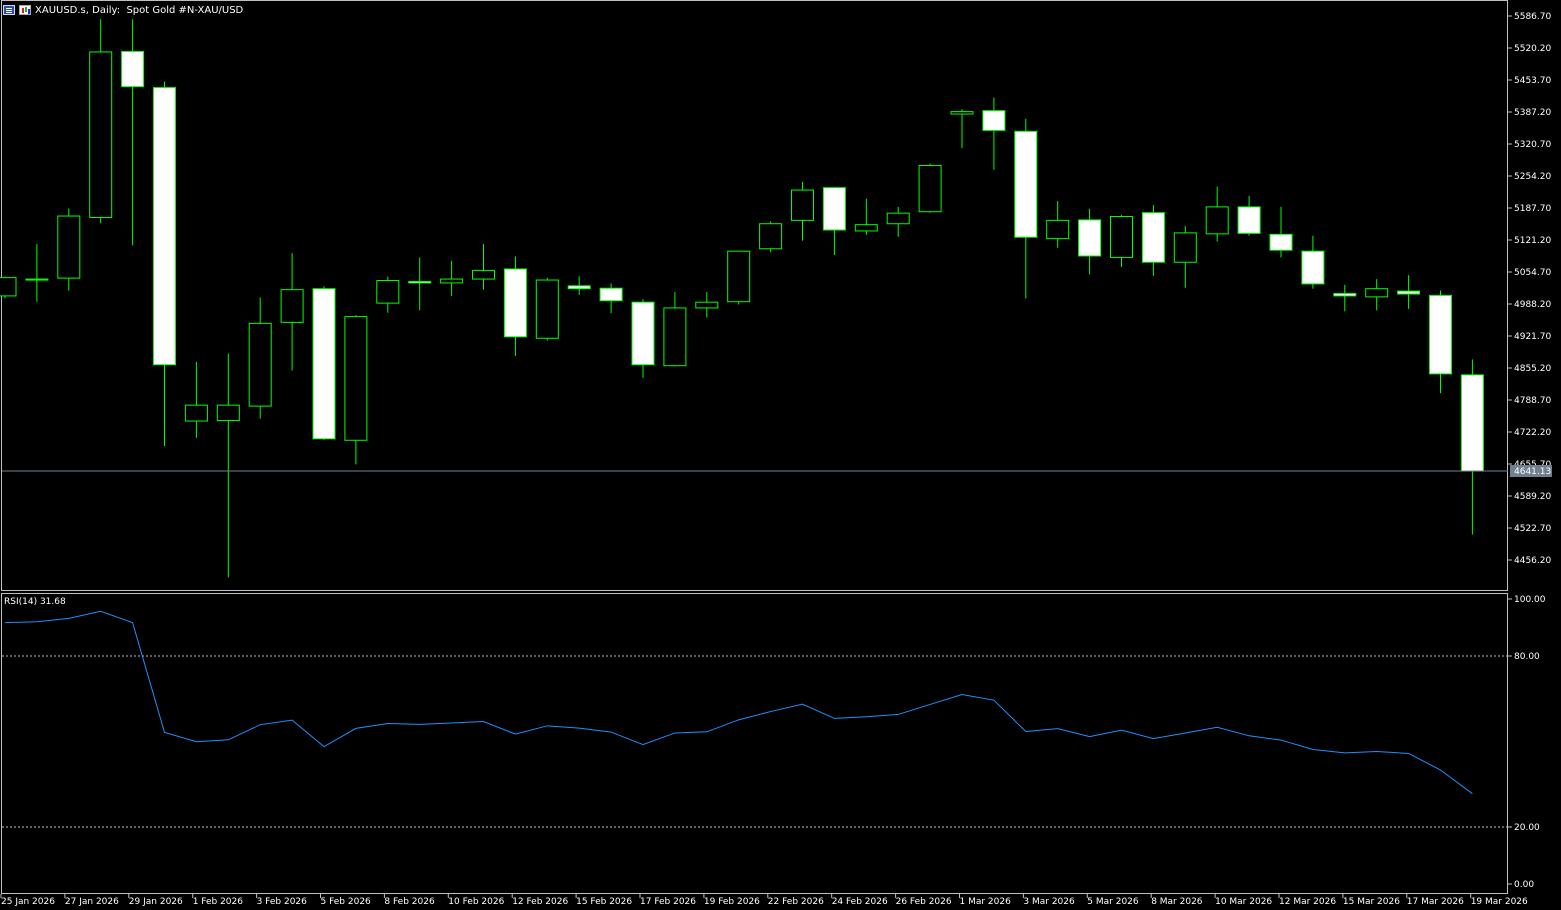  What do you see at coordinates (92, 902) in the screenshot?
I see `x-tick-label: 27 Jan 2026` at bounding box center [92, 902].